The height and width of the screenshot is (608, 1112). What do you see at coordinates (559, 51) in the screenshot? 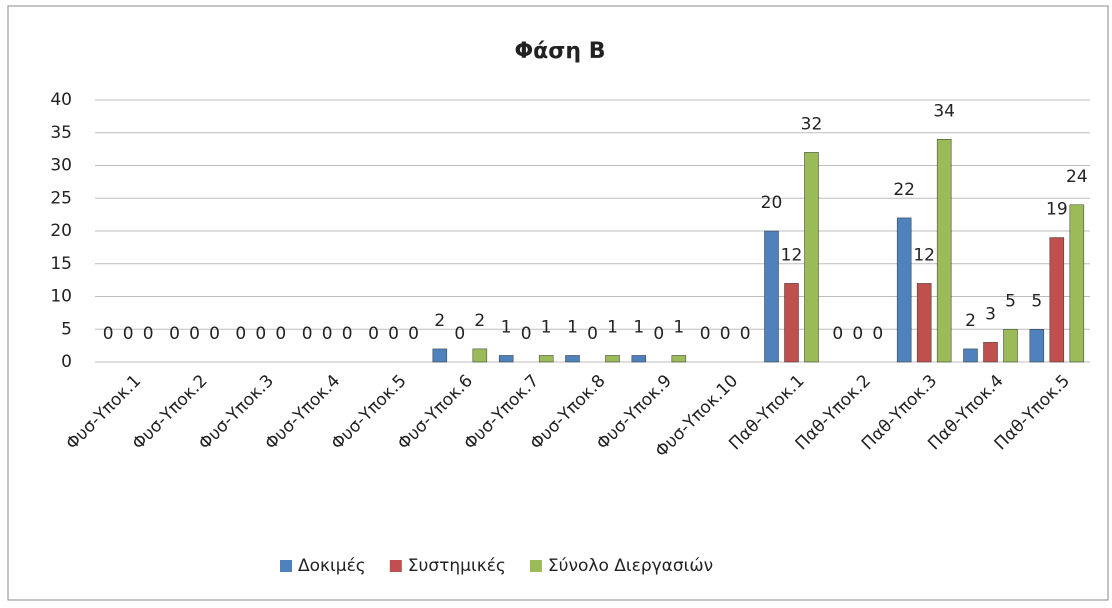
I see `chart-title: Φάση Β` at bounding box center [559, 51].